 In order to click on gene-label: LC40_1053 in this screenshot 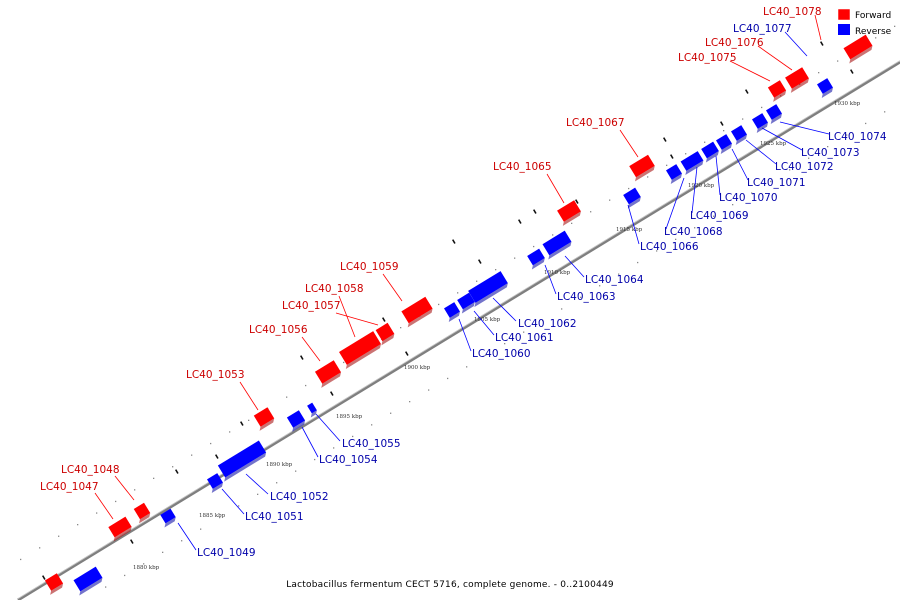, I will do `click(215, 375)`.